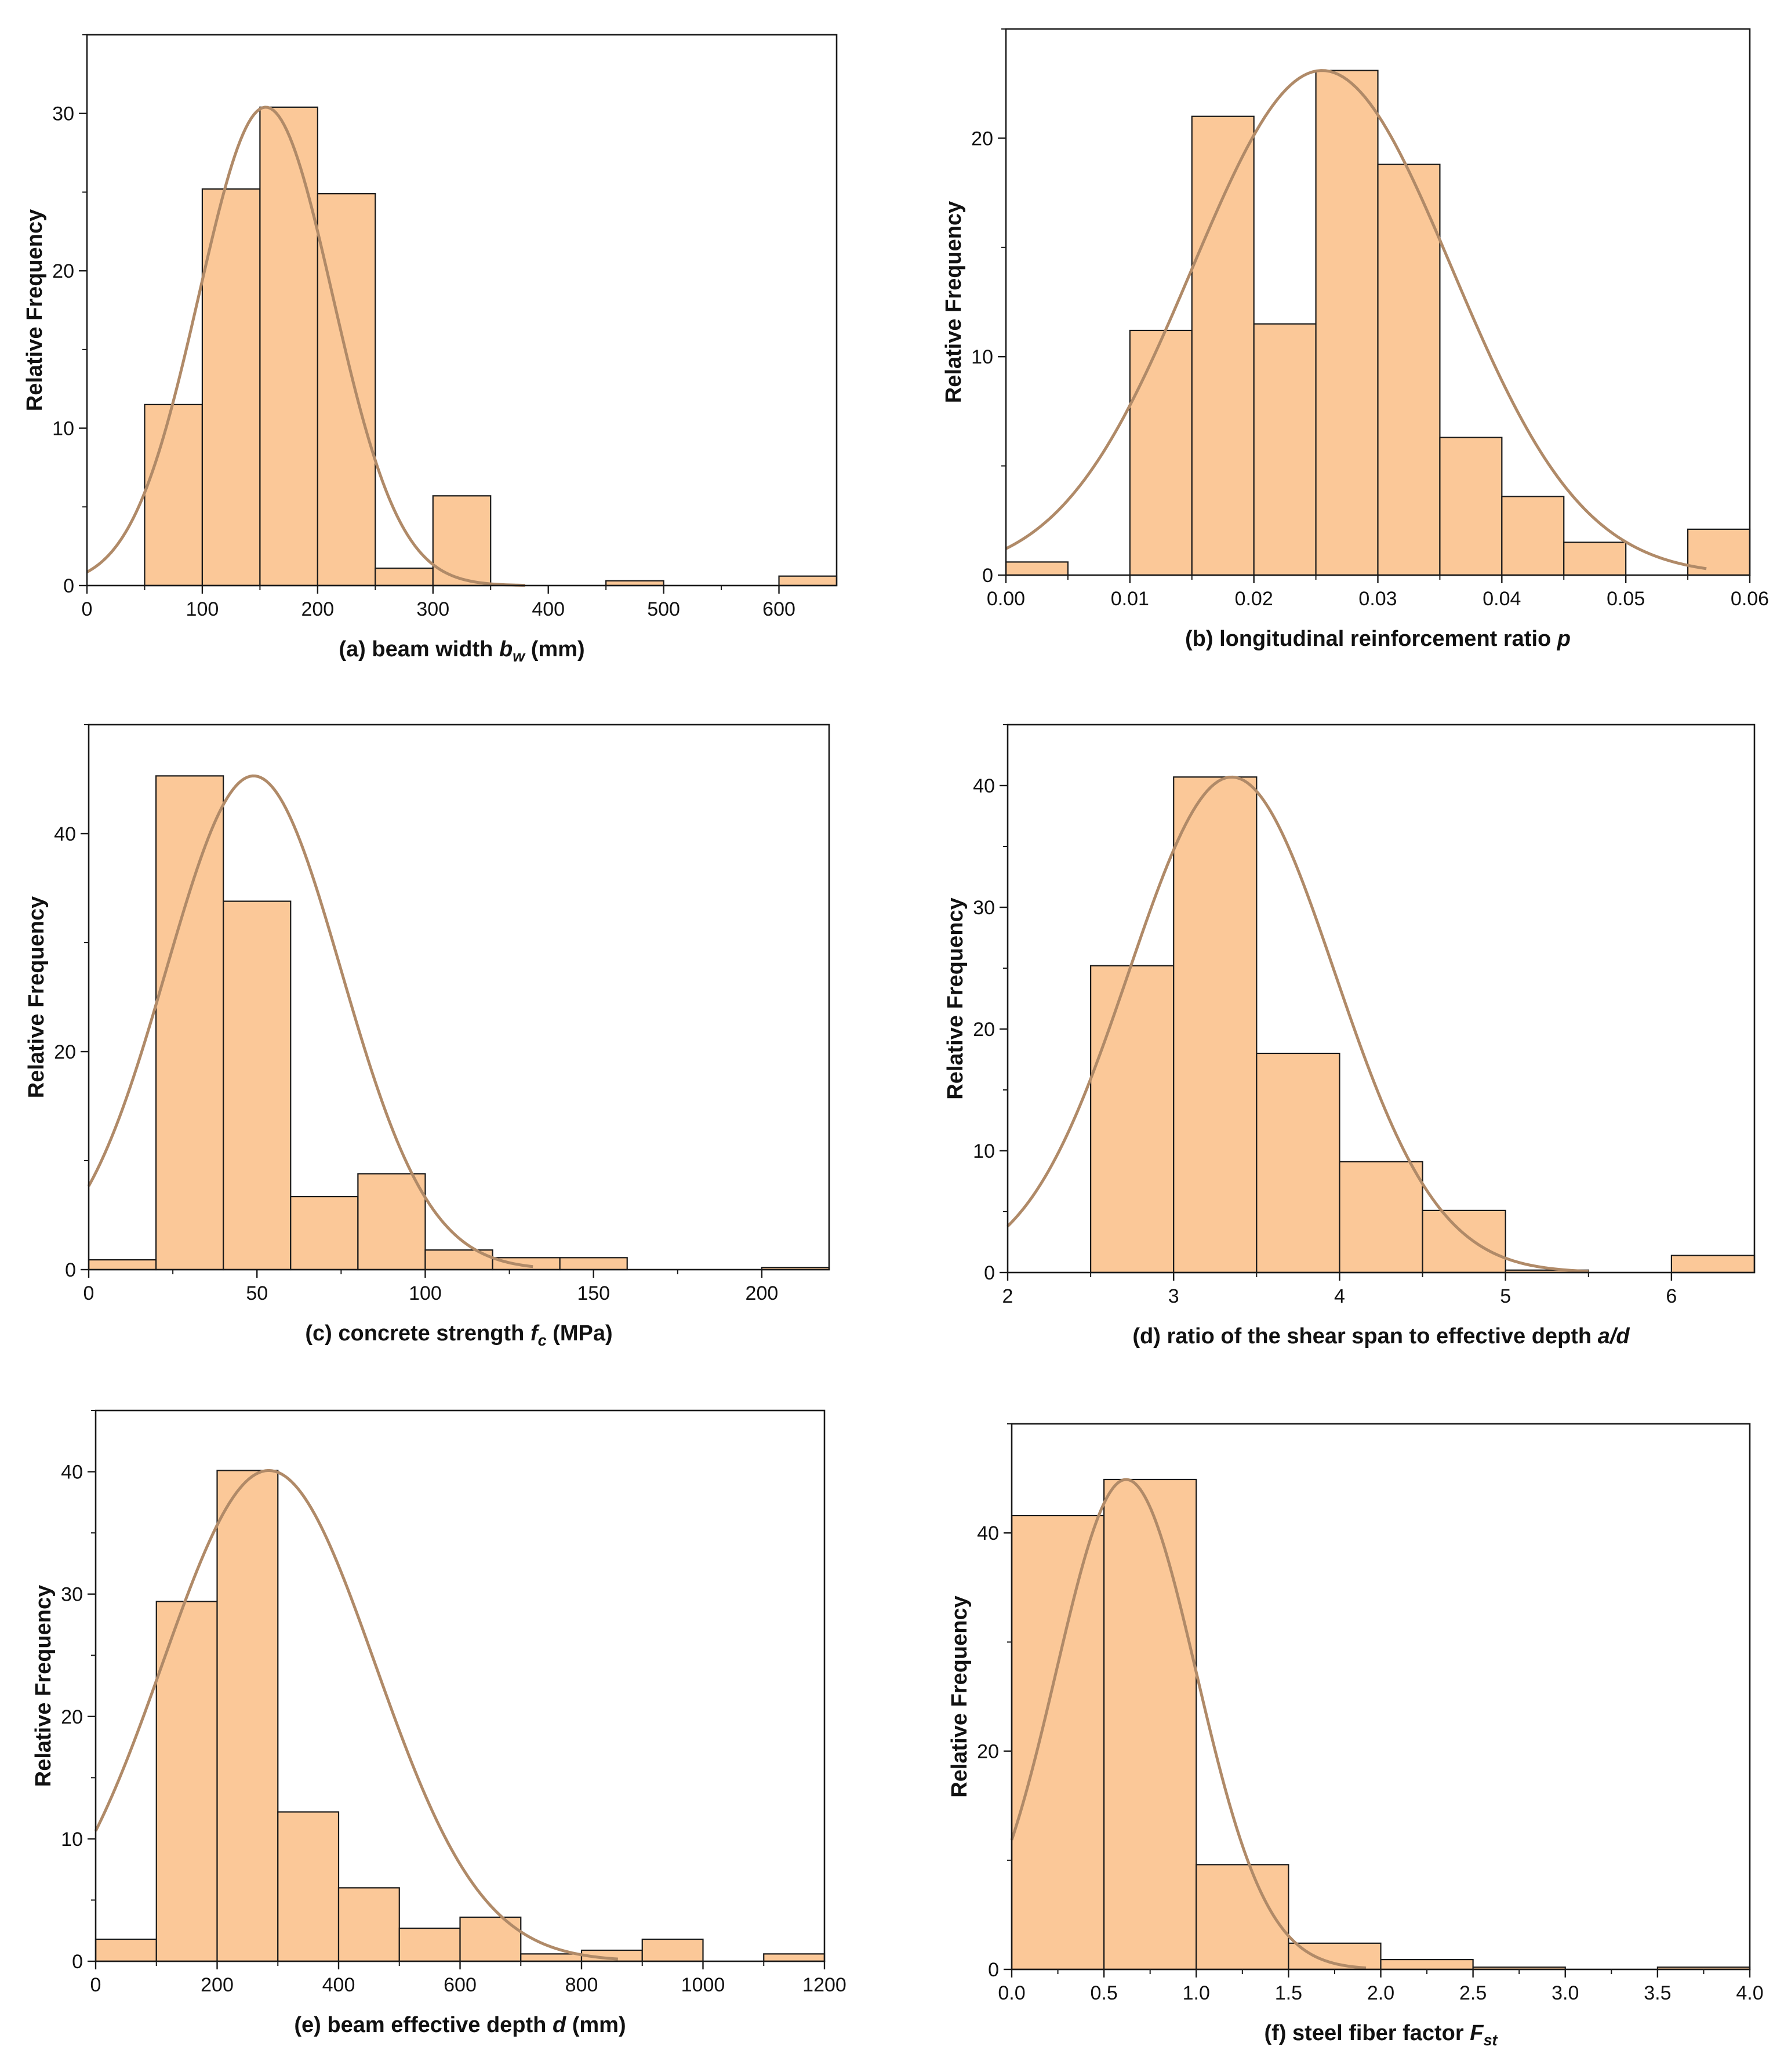  Describe the element at coordinates (581, 1985) in the screenshot. I see `x-tick-label: 800` at that location.